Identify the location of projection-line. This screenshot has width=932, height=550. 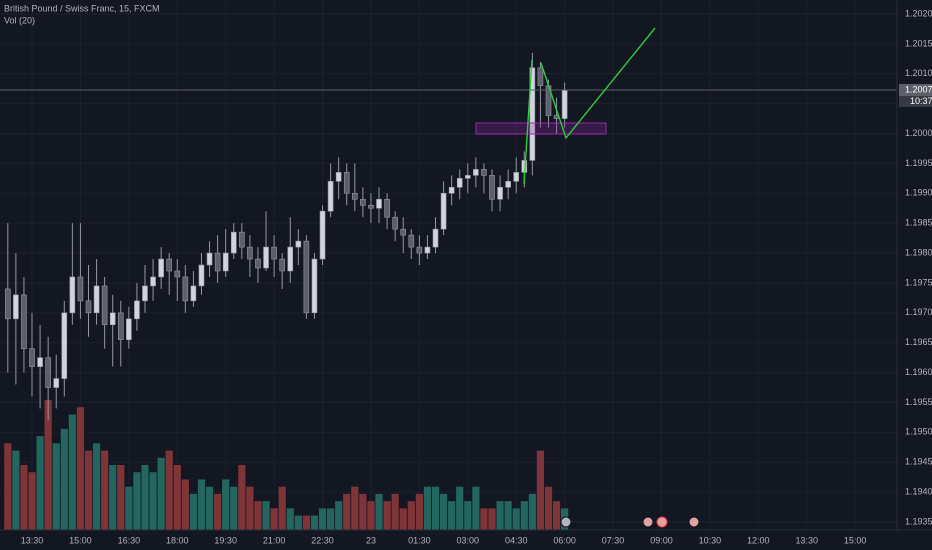
(598, 83).